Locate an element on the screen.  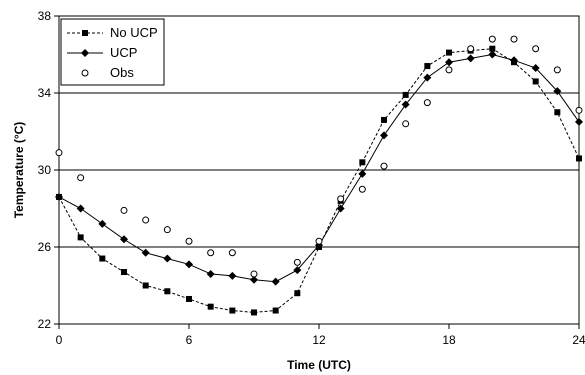
legend: No UCP UCP Obs is located at coordinates (112, 52).